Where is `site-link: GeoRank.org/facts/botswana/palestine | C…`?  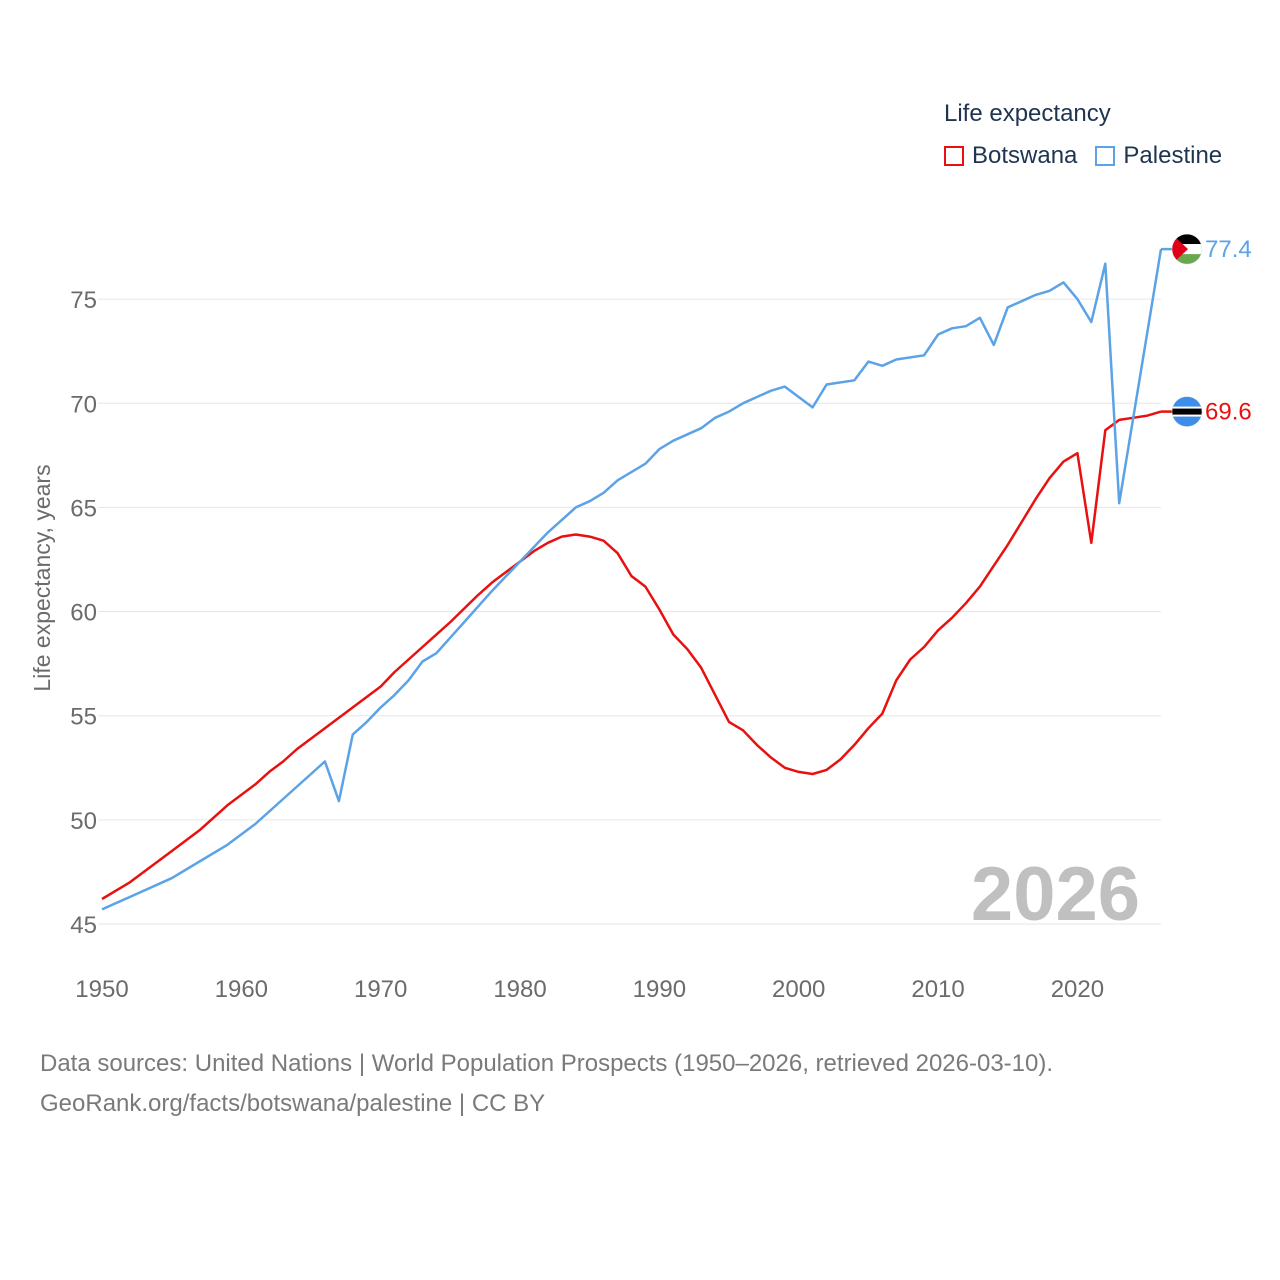
site-link: GeoRank.org/facts/botswana/palestine | C… is located at coordinates (293, 1103).